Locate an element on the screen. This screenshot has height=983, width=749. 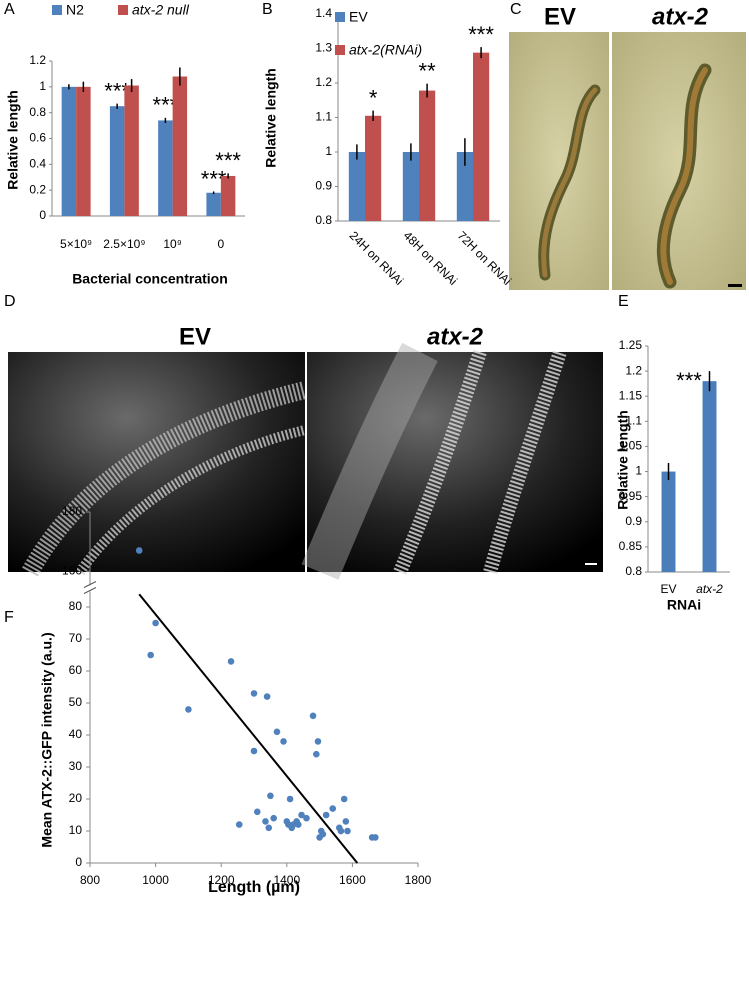
y-tick-label: 60 is located at coordinates (76, 670).